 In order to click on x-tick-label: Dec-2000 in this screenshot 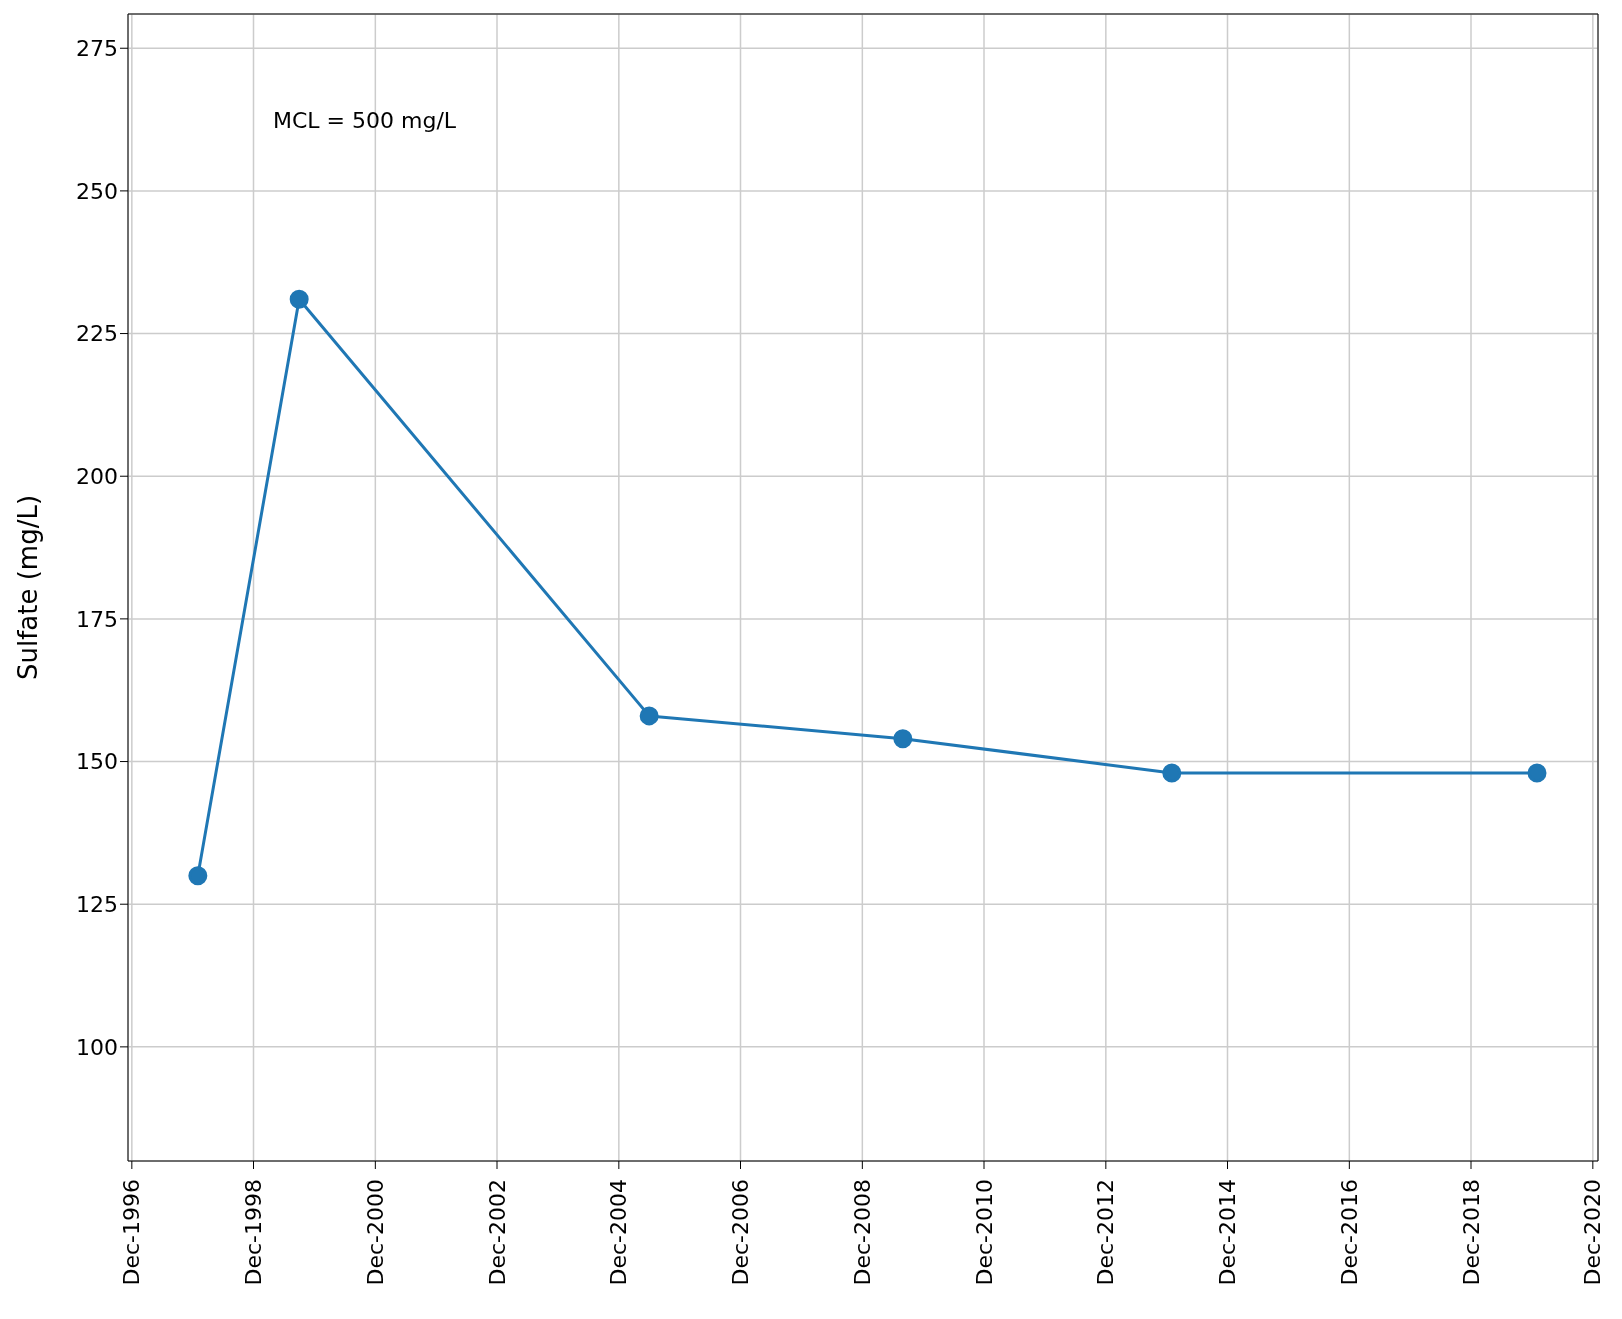, I will do `click(375, 1232)`.